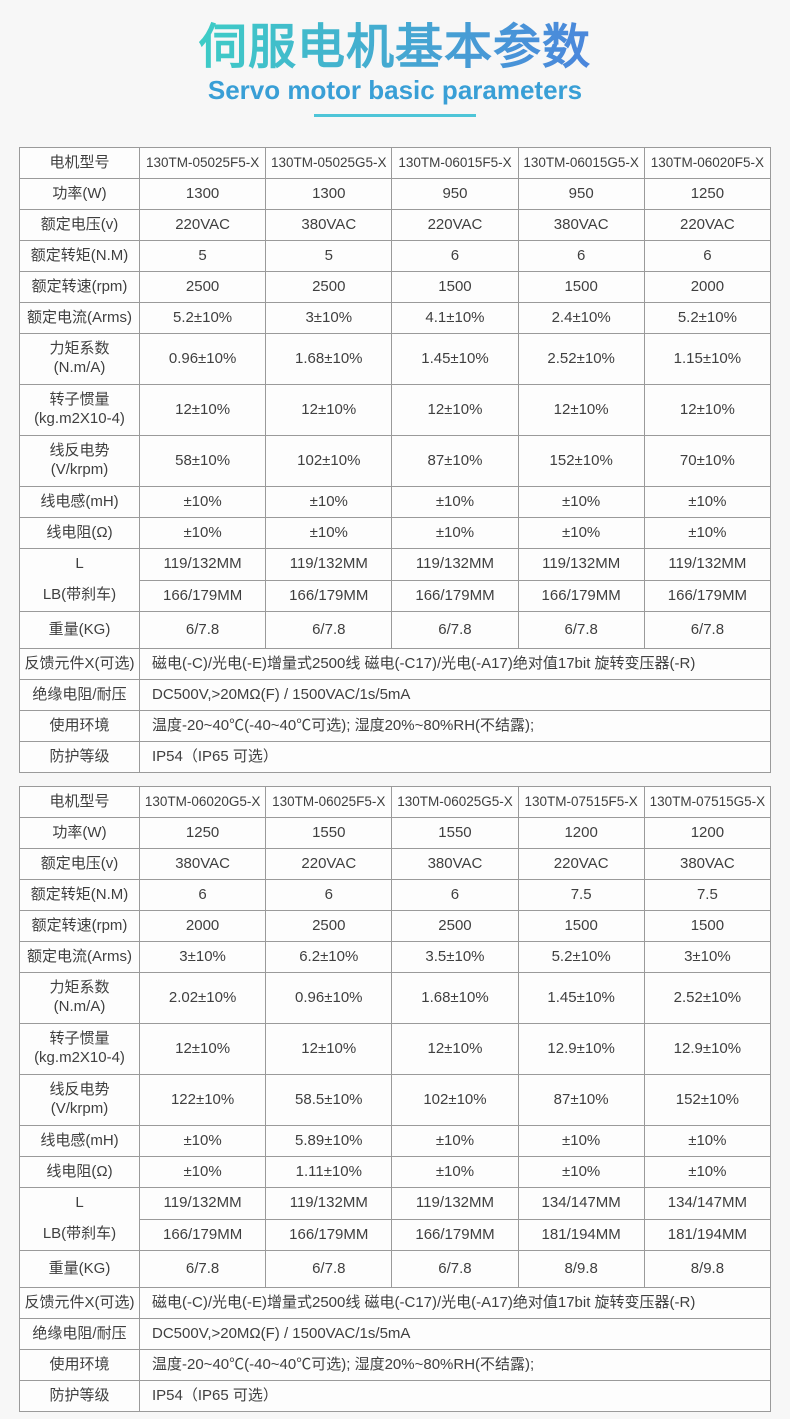 This screenshot has width=790, height=1419. I want to click on row-label: 力矩系数 (N.m/A), so click(79, 998).